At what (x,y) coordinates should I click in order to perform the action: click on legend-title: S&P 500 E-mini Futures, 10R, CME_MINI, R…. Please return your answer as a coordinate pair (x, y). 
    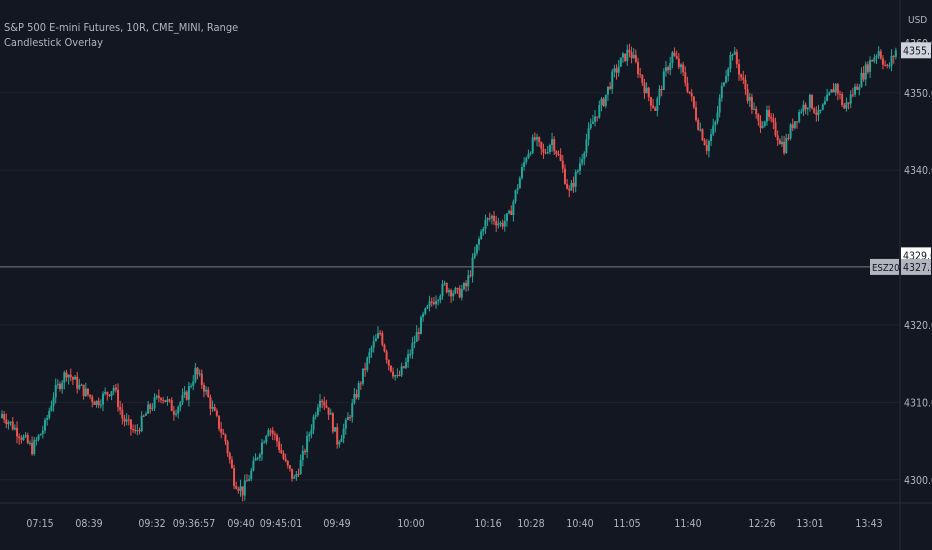
    Looking at the image, I should click on (121, 27).